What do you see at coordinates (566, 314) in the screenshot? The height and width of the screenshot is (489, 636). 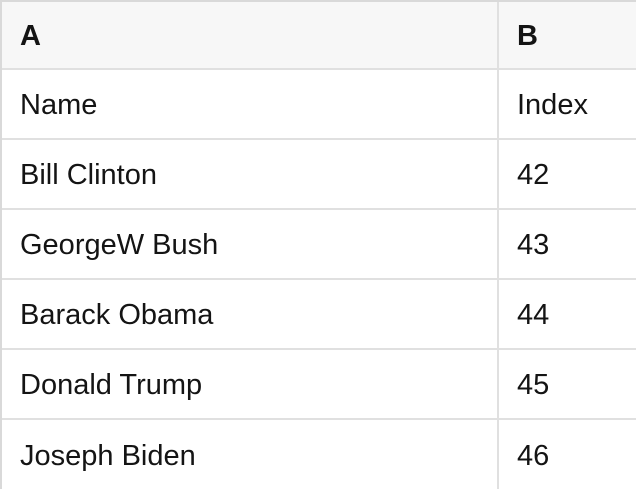 I see `table-cell: 44` at bounding box center [566, 314].